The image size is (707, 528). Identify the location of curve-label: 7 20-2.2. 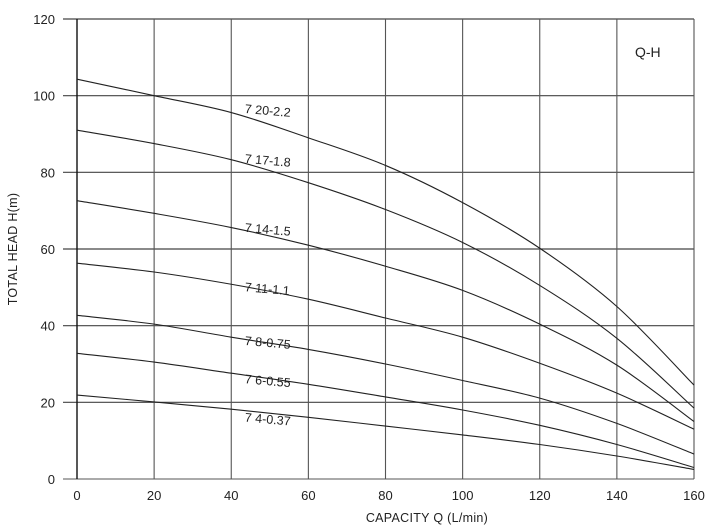
(267, 111).